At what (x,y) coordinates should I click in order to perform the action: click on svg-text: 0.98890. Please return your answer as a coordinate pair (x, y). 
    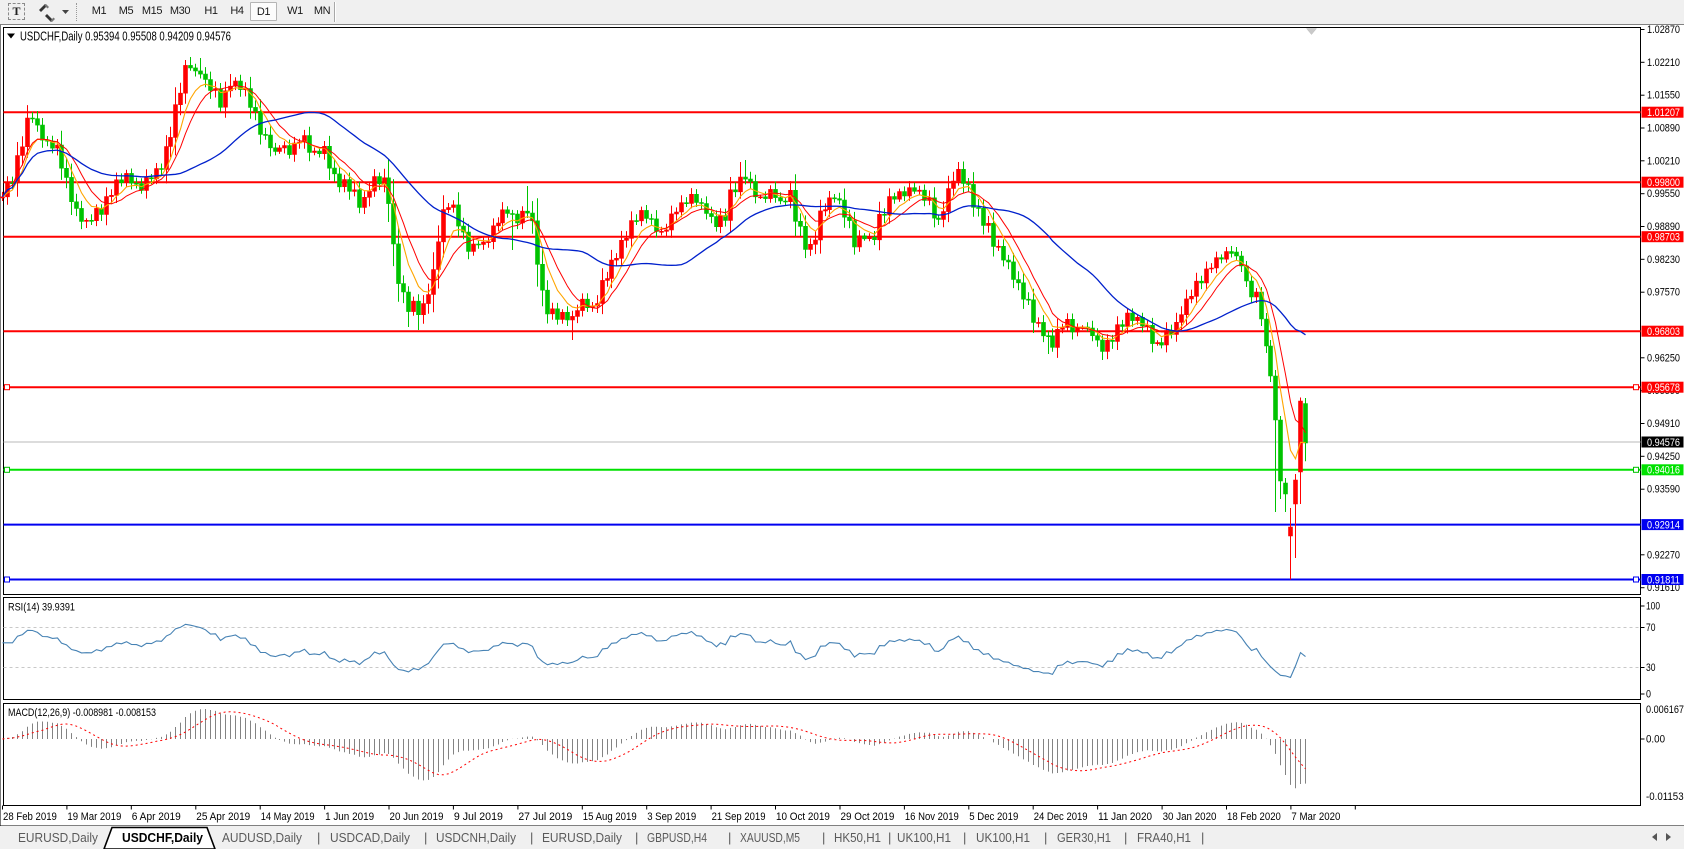
    Looking at the image, I should click on (1663, 227).